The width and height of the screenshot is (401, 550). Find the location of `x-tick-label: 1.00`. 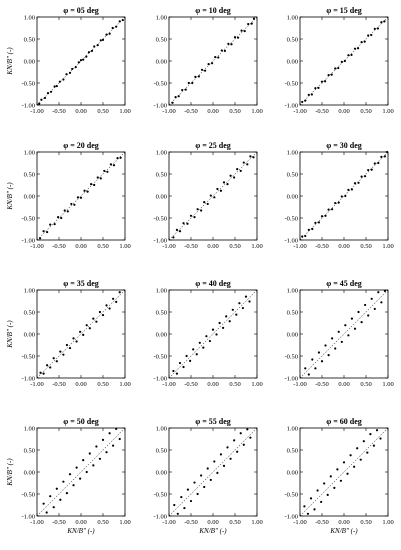

x-tick-label: 1.00 is located at coordinates (387, 522).